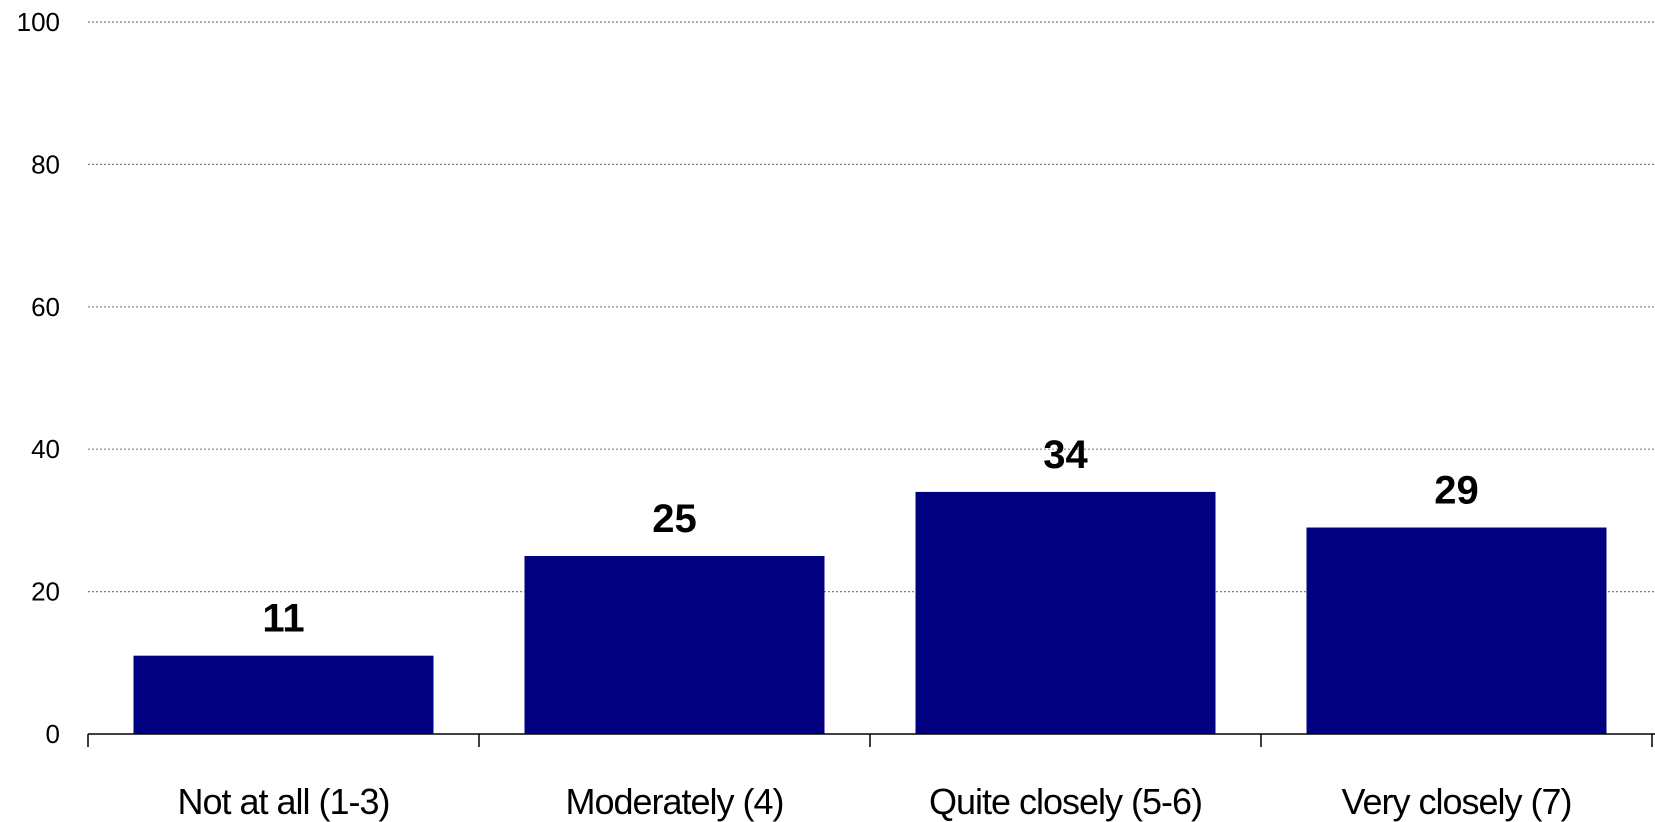 The width and height of the screenshot is (1655, 822). I want to click on data-label: 29, so click(1456, 491).